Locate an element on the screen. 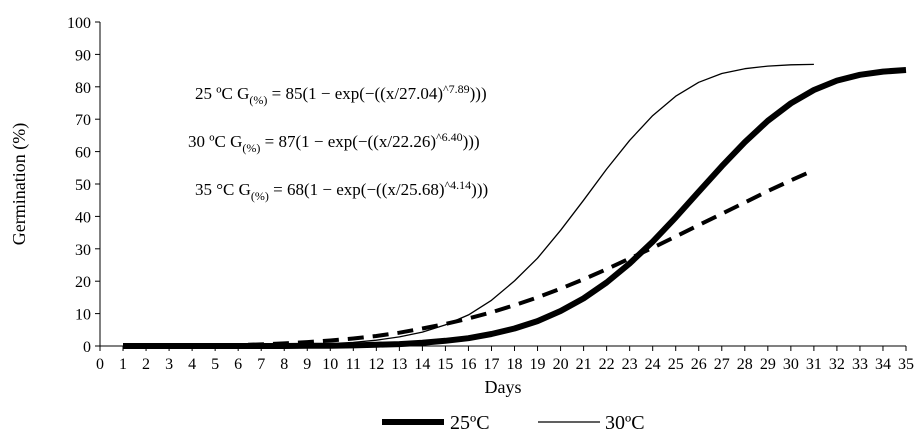 The height and width of the screenshot is (439, 915). x-tick-label: 27 is located at coordinates (722, 364).